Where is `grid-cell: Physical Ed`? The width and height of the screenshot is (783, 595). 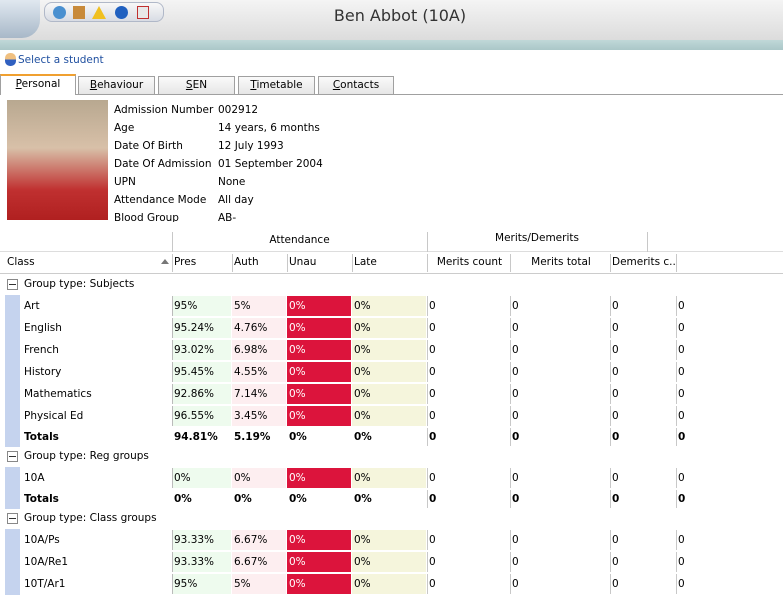
grid-cell: Physical Ed is located at coordinates (54, 416).